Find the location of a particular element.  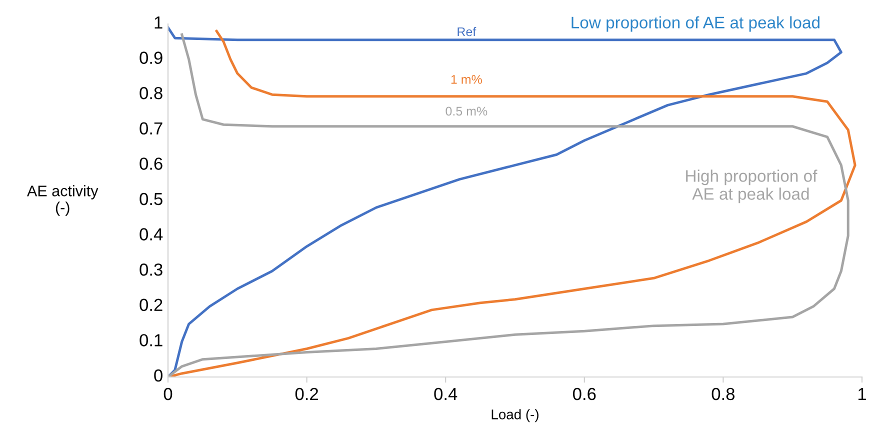

annotation: High proportion of AE at peak load is located at coordinates (752, 187).